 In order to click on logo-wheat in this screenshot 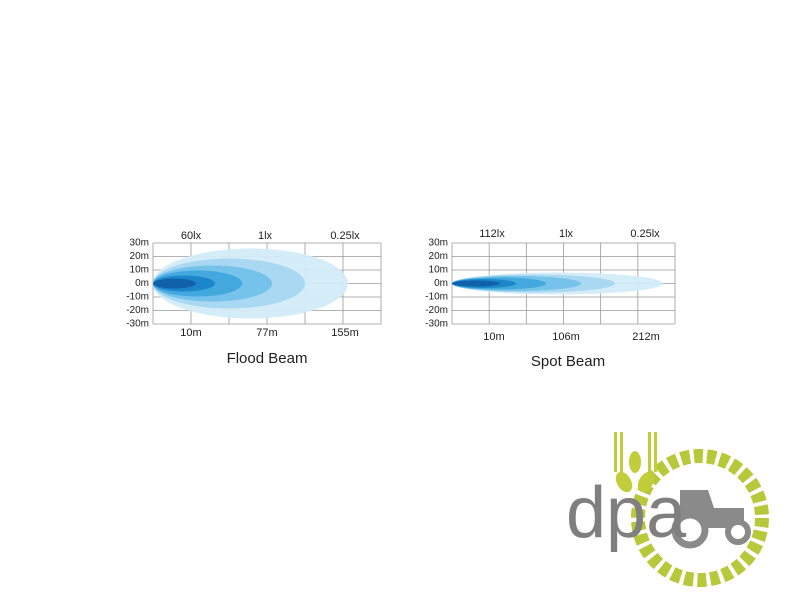, I will do `click(635, 462)`.